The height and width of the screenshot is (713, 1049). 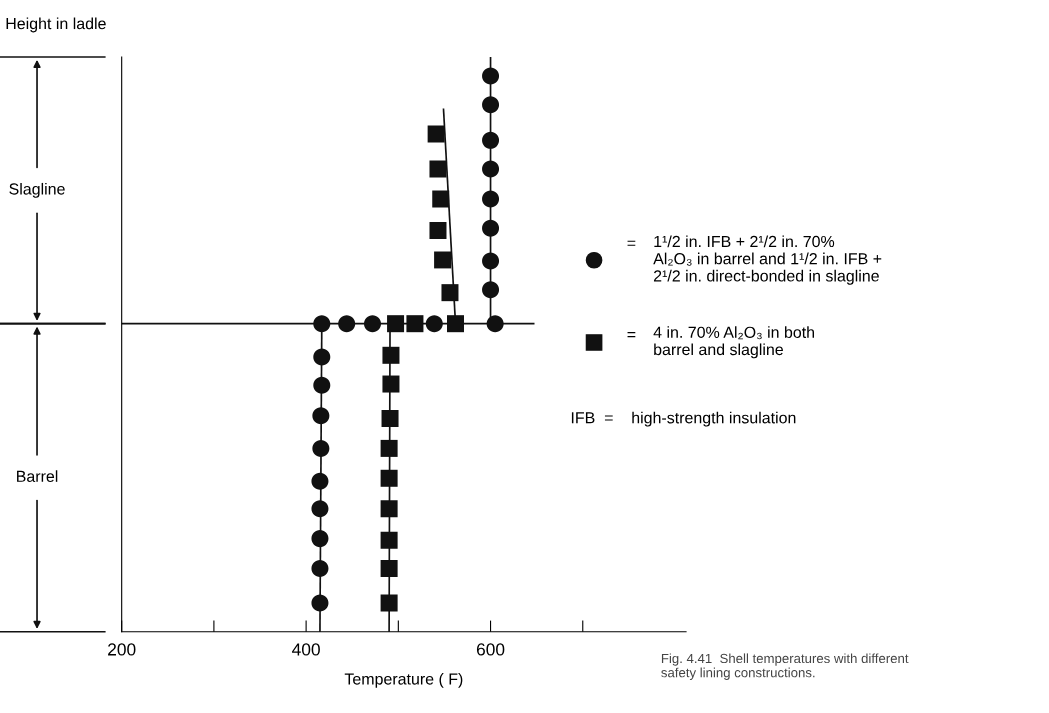 What do you see at coordinates (490, 649) in the screenshot?
I see `x-tick-label: 600` at bounding box center [490, 649].